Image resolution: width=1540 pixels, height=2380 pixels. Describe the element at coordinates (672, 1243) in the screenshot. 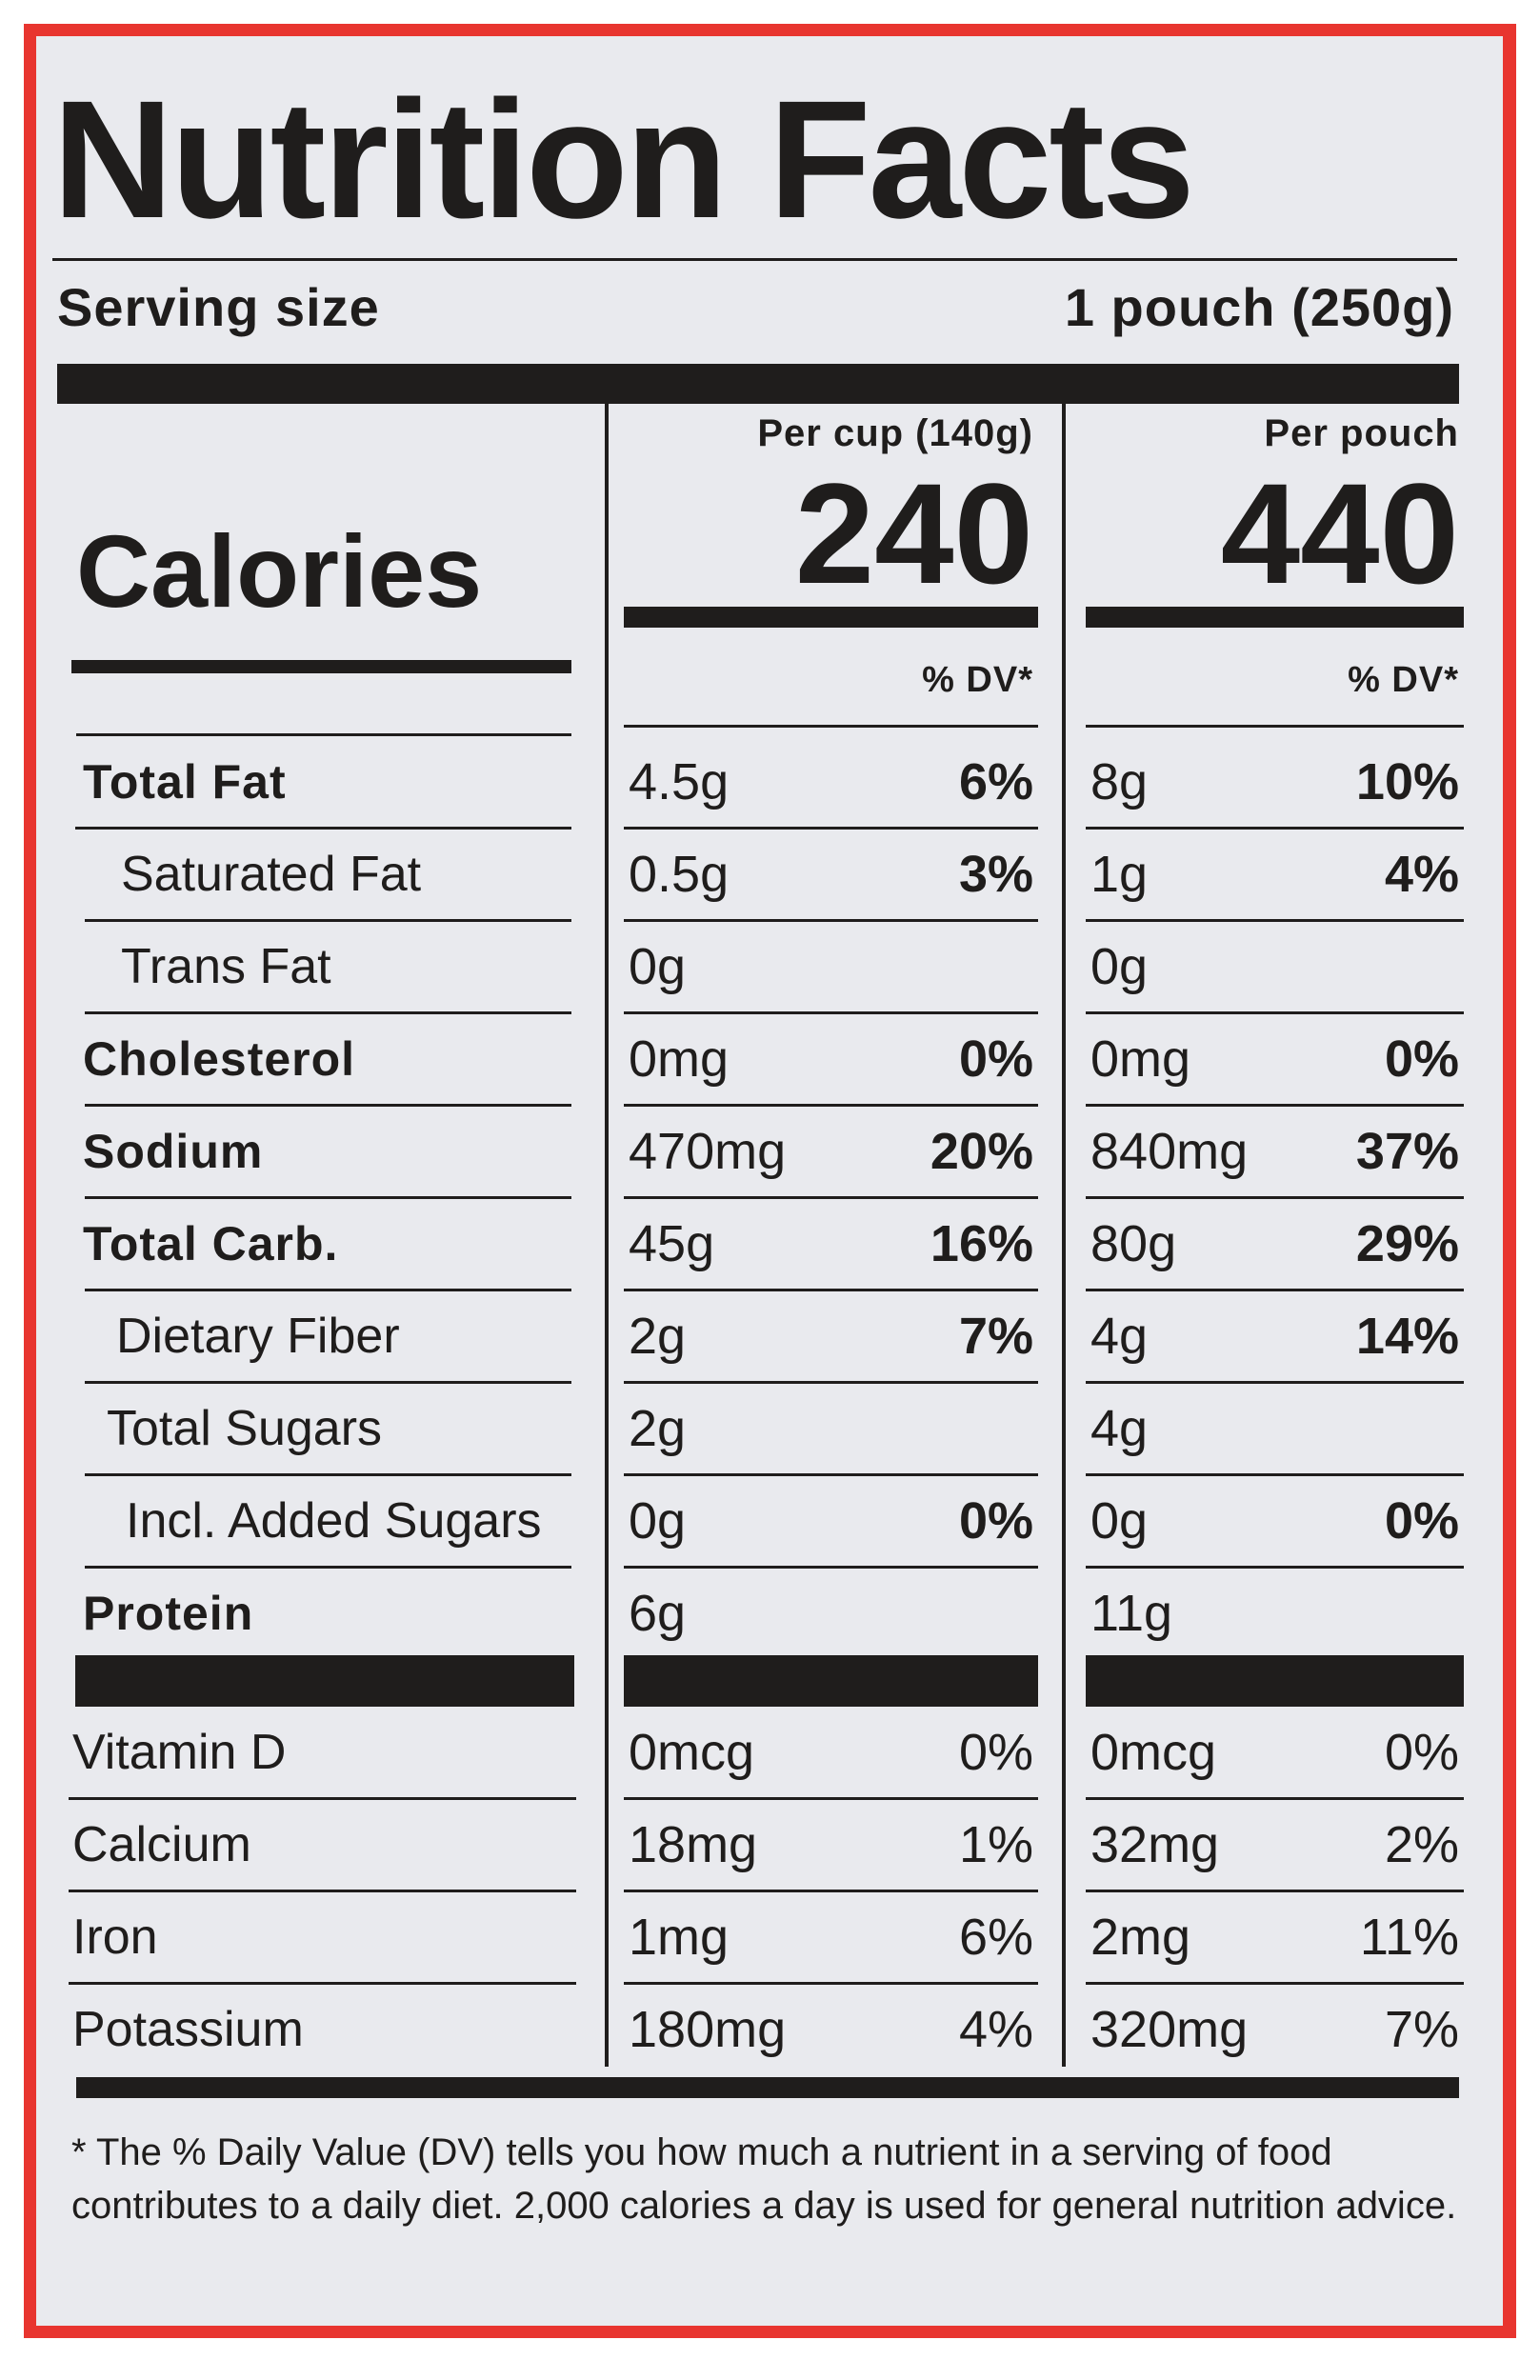

I see `amount: 45g` at that location.